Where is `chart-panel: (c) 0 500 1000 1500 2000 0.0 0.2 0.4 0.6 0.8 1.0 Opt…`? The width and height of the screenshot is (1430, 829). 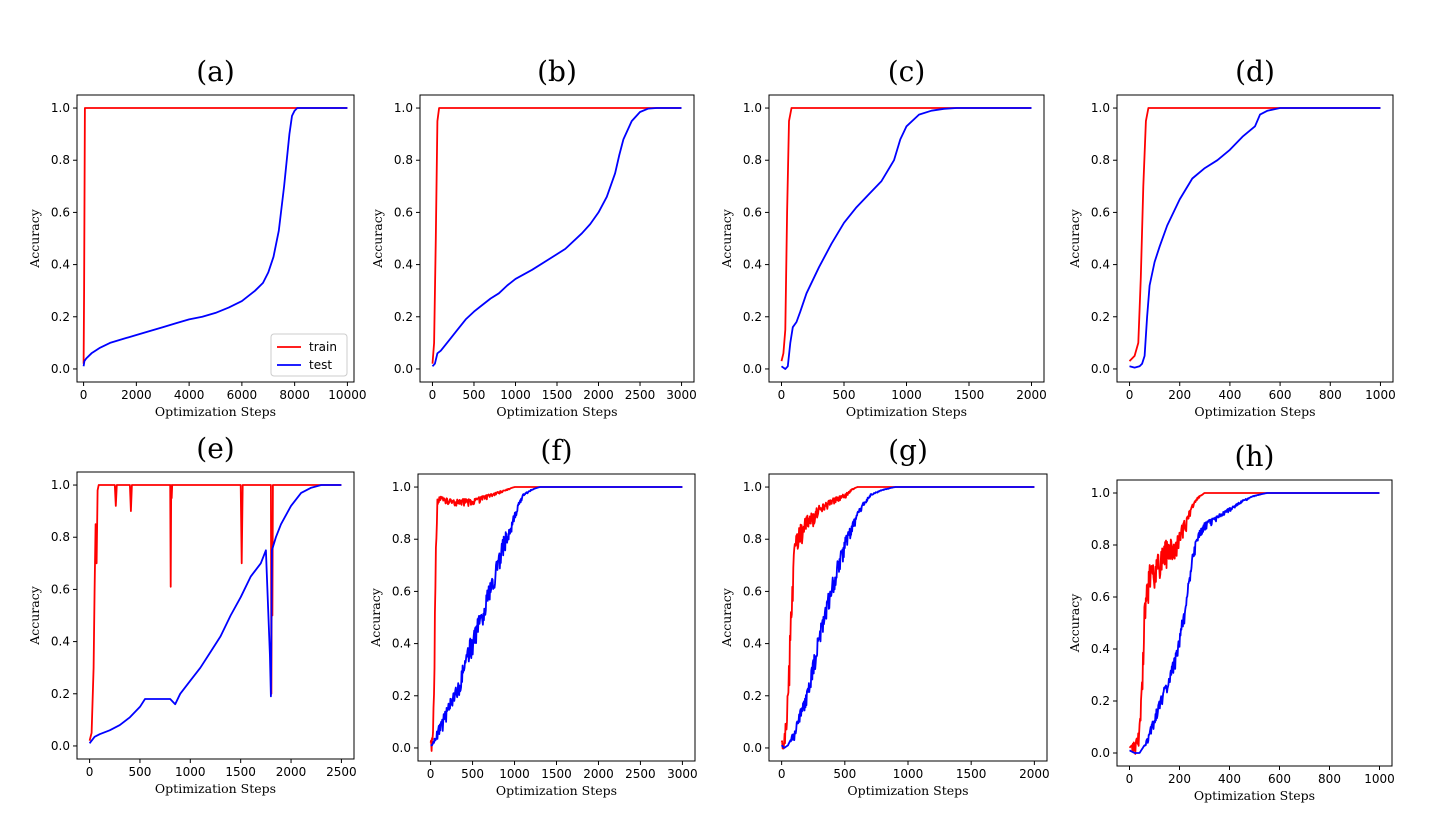 chart-panel: (c) 0 500 1000 1500 2000 0.0 0.2 0.4 0.6 0.8 1.0 Opt… is located at coordinates (883, 237).